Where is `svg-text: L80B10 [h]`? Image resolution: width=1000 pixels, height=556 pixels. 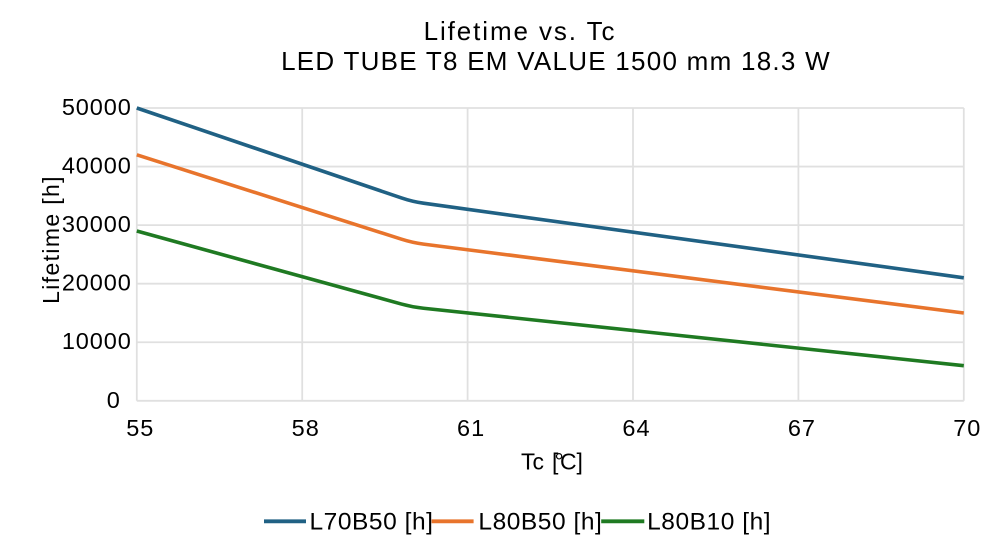 svg-text: L80B10 [h] is located at coordinates (709, 522).